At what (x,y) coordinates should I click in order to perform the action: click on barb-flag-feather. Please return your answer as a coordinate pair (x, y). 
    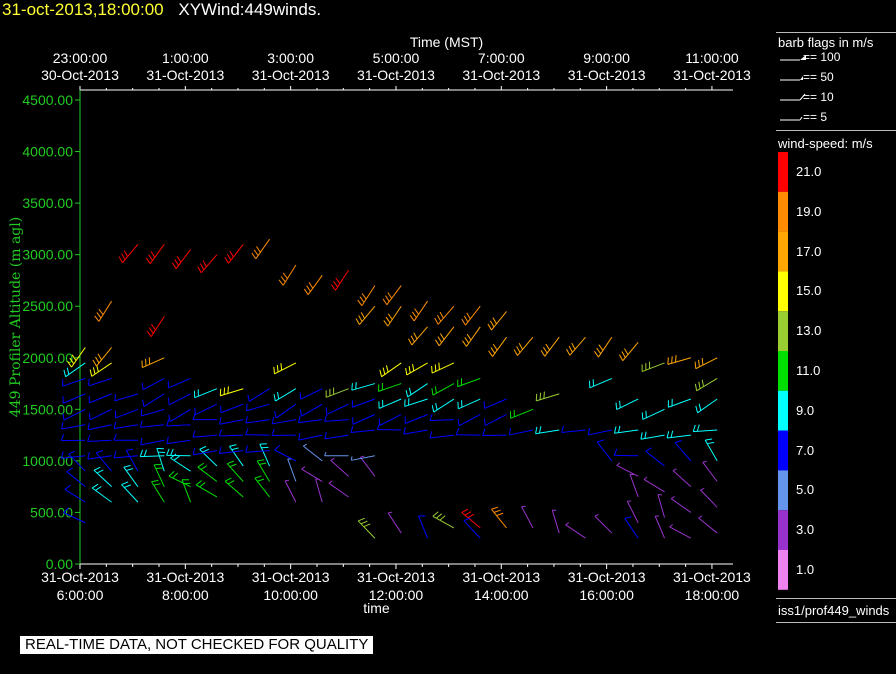
    Looking at the image, I should click on (802, 97).